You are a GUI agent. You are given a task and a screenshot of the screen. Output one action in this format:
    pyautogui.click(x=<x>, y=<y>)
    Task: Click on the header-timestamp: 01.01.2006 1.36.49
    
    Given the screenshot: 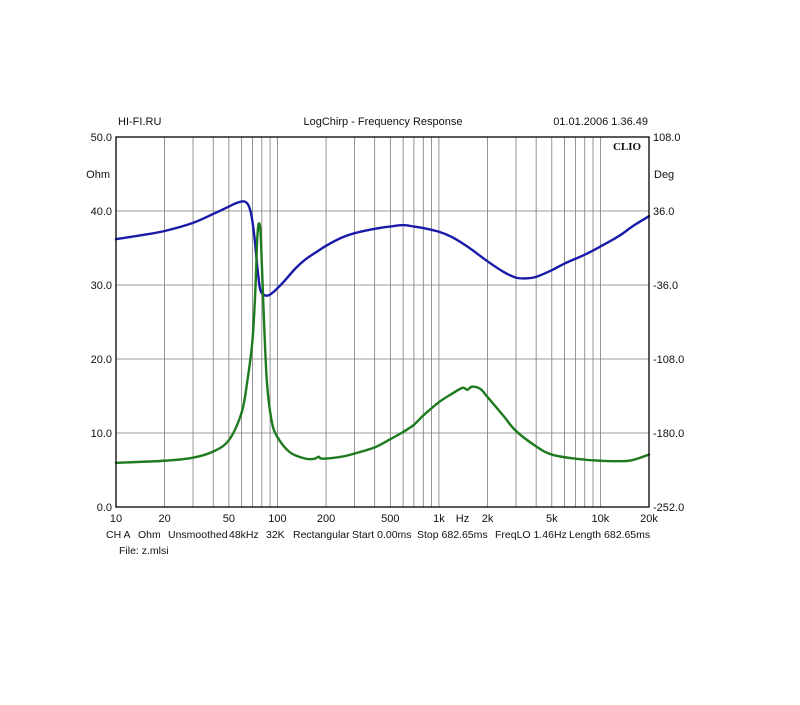 What is the action you would take?
    pyautogui.click(x=600, y=122)
    